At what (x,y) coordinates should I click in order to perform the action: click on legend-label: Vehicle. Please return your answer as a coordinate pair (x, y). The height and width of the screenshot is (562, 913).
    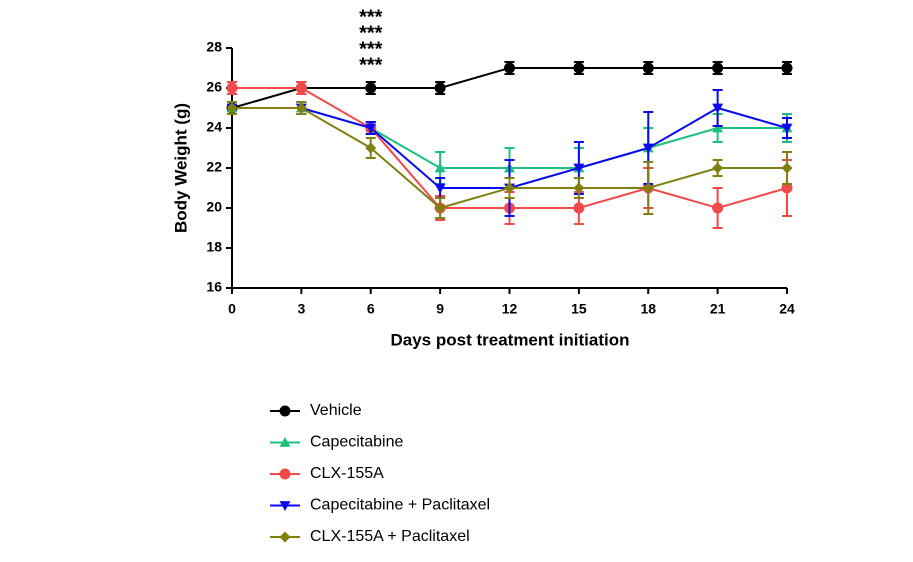
    Looking at the image, I should click on (336, 410).